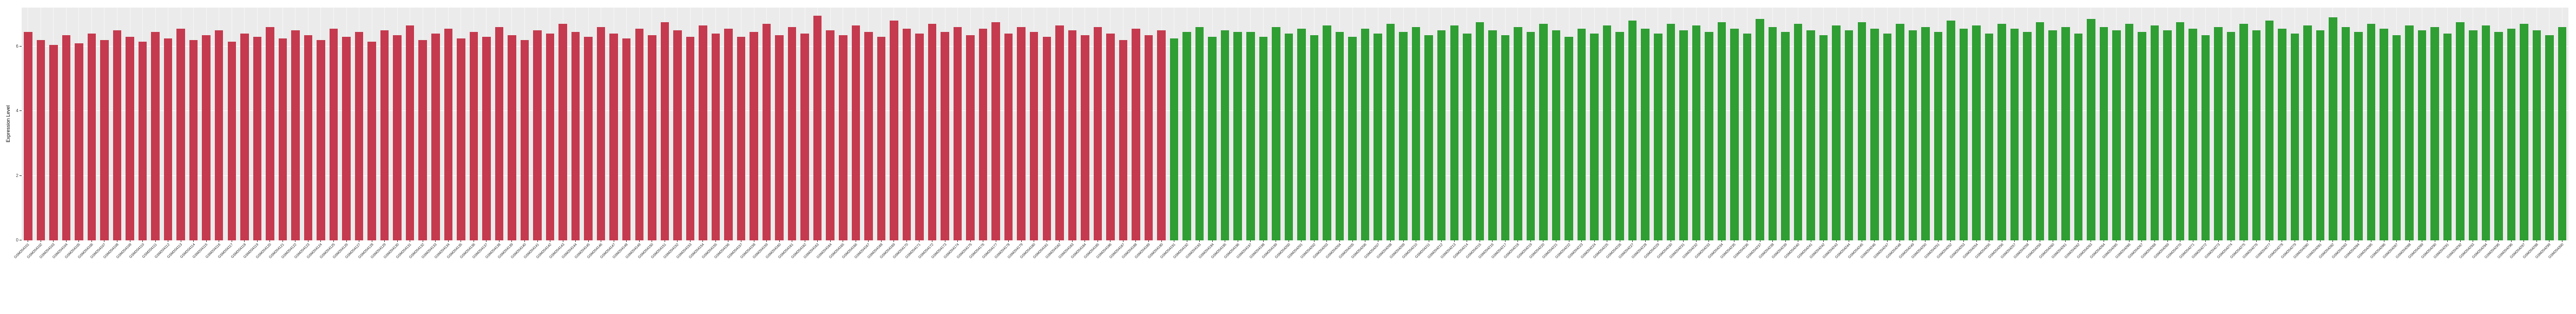  Describe the element at coordinates (1501, 259) in the screenshot. I see `x-tick: GSM204217` at that location.